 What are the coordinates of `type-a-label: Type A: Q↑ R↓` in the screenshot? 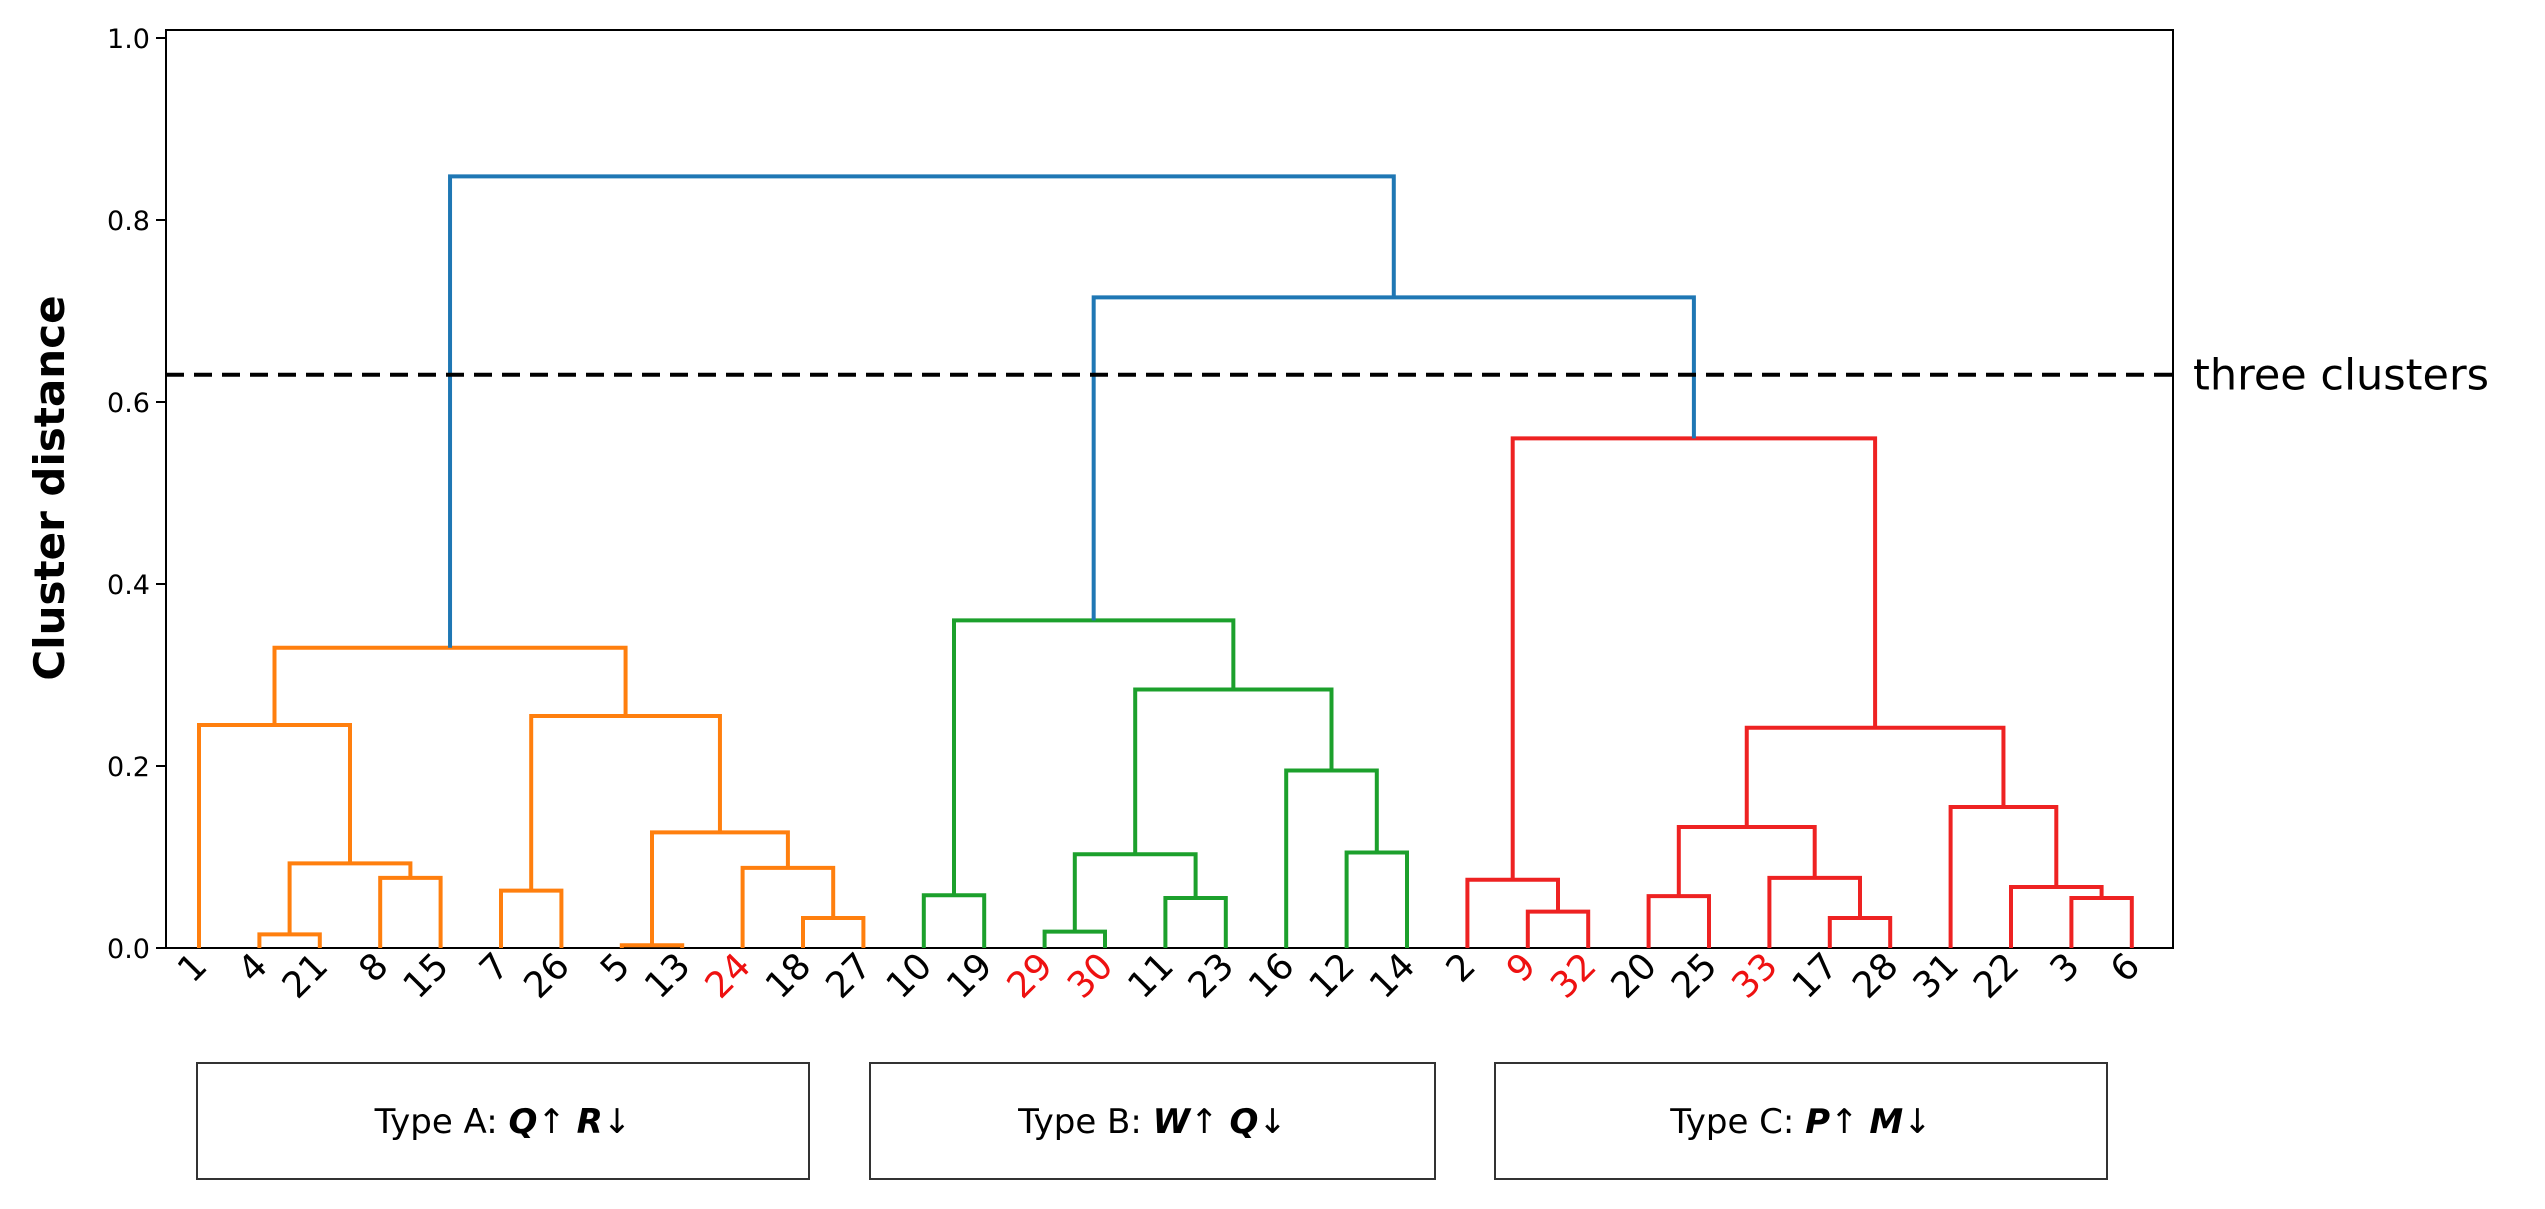 It's located at (503, 1122).